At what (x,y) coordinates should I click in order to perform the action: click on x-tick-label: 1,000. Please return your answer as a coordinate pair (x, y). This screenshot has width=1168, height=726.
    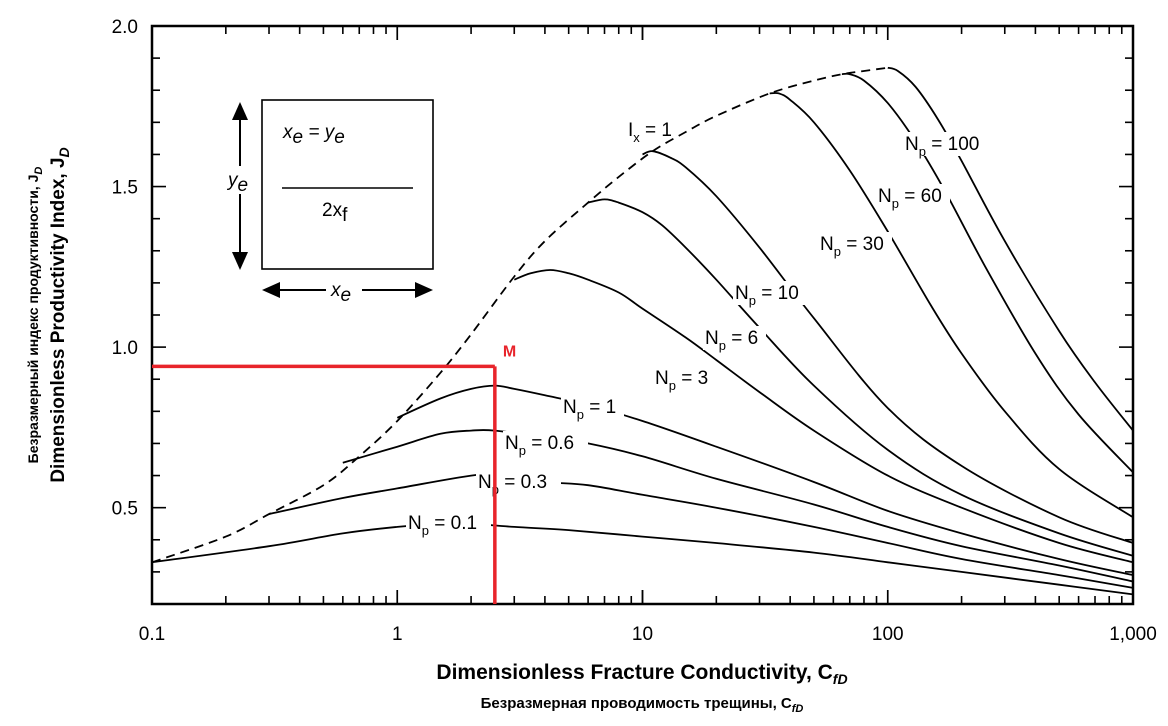
    Looking at the image, I should click on (1133, 634).